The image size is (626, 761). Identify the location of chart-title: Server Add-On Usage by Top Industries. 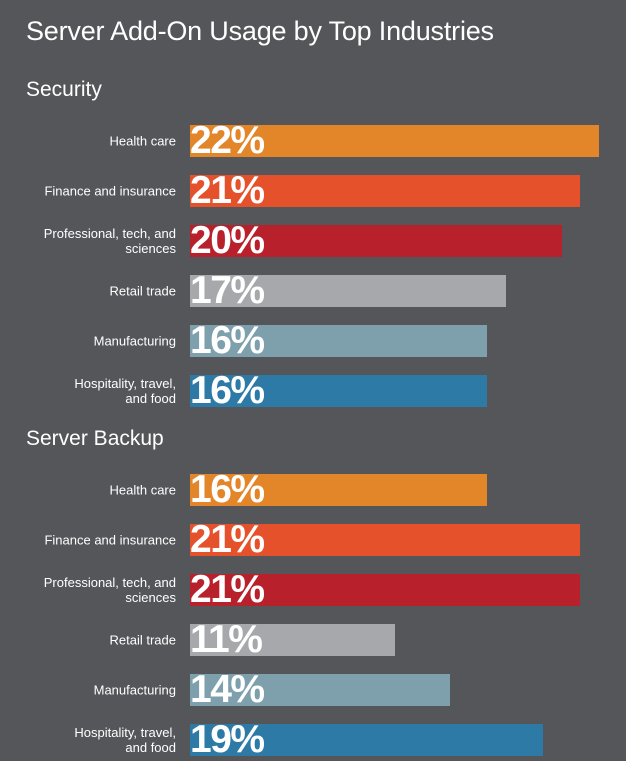
(260, 31).